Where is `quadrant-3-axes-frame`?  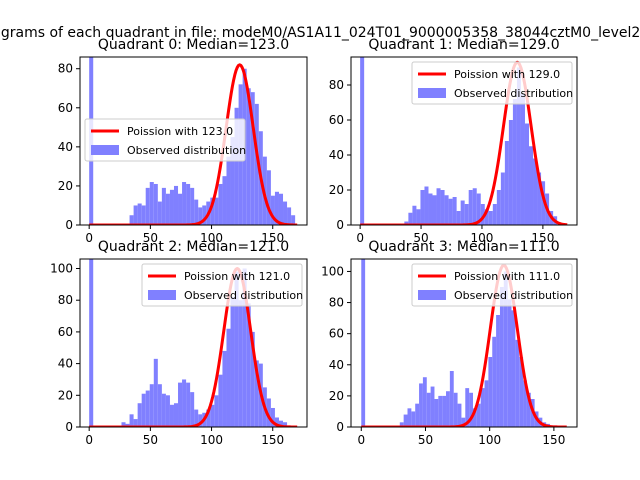
quadrant-3-axes-frame is located at coordinates (464, 343).